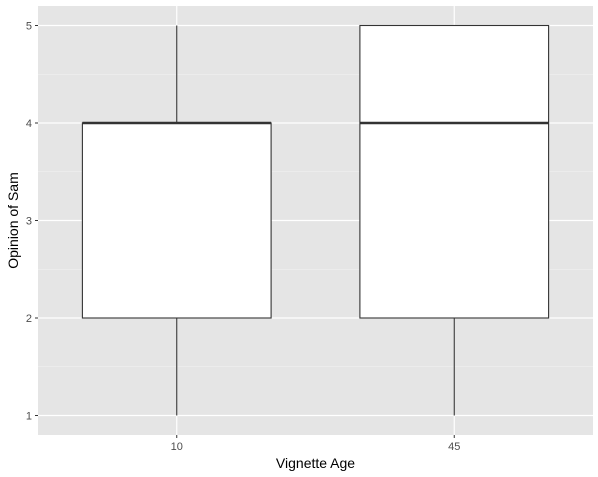  I want to click on y-tick-label: 4, so click(29, 124).